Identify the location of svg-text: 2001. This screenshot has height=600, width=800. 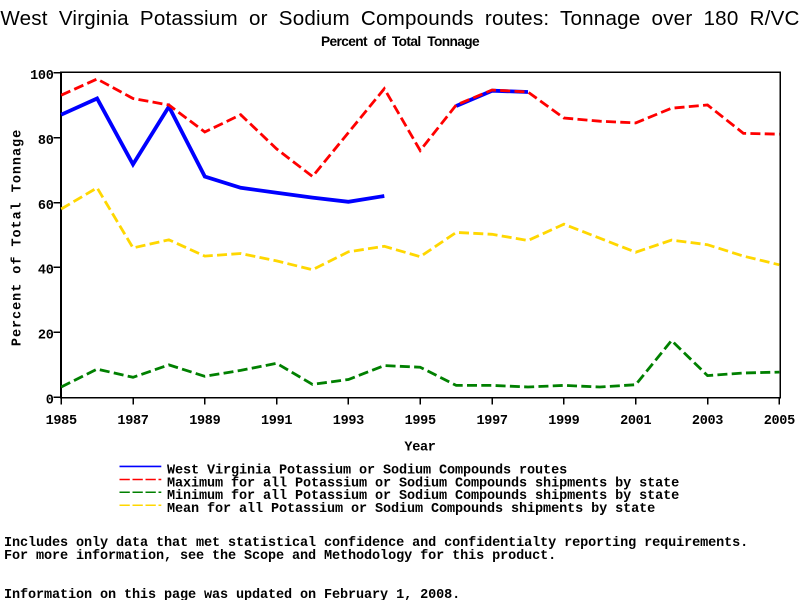
(635, 421).